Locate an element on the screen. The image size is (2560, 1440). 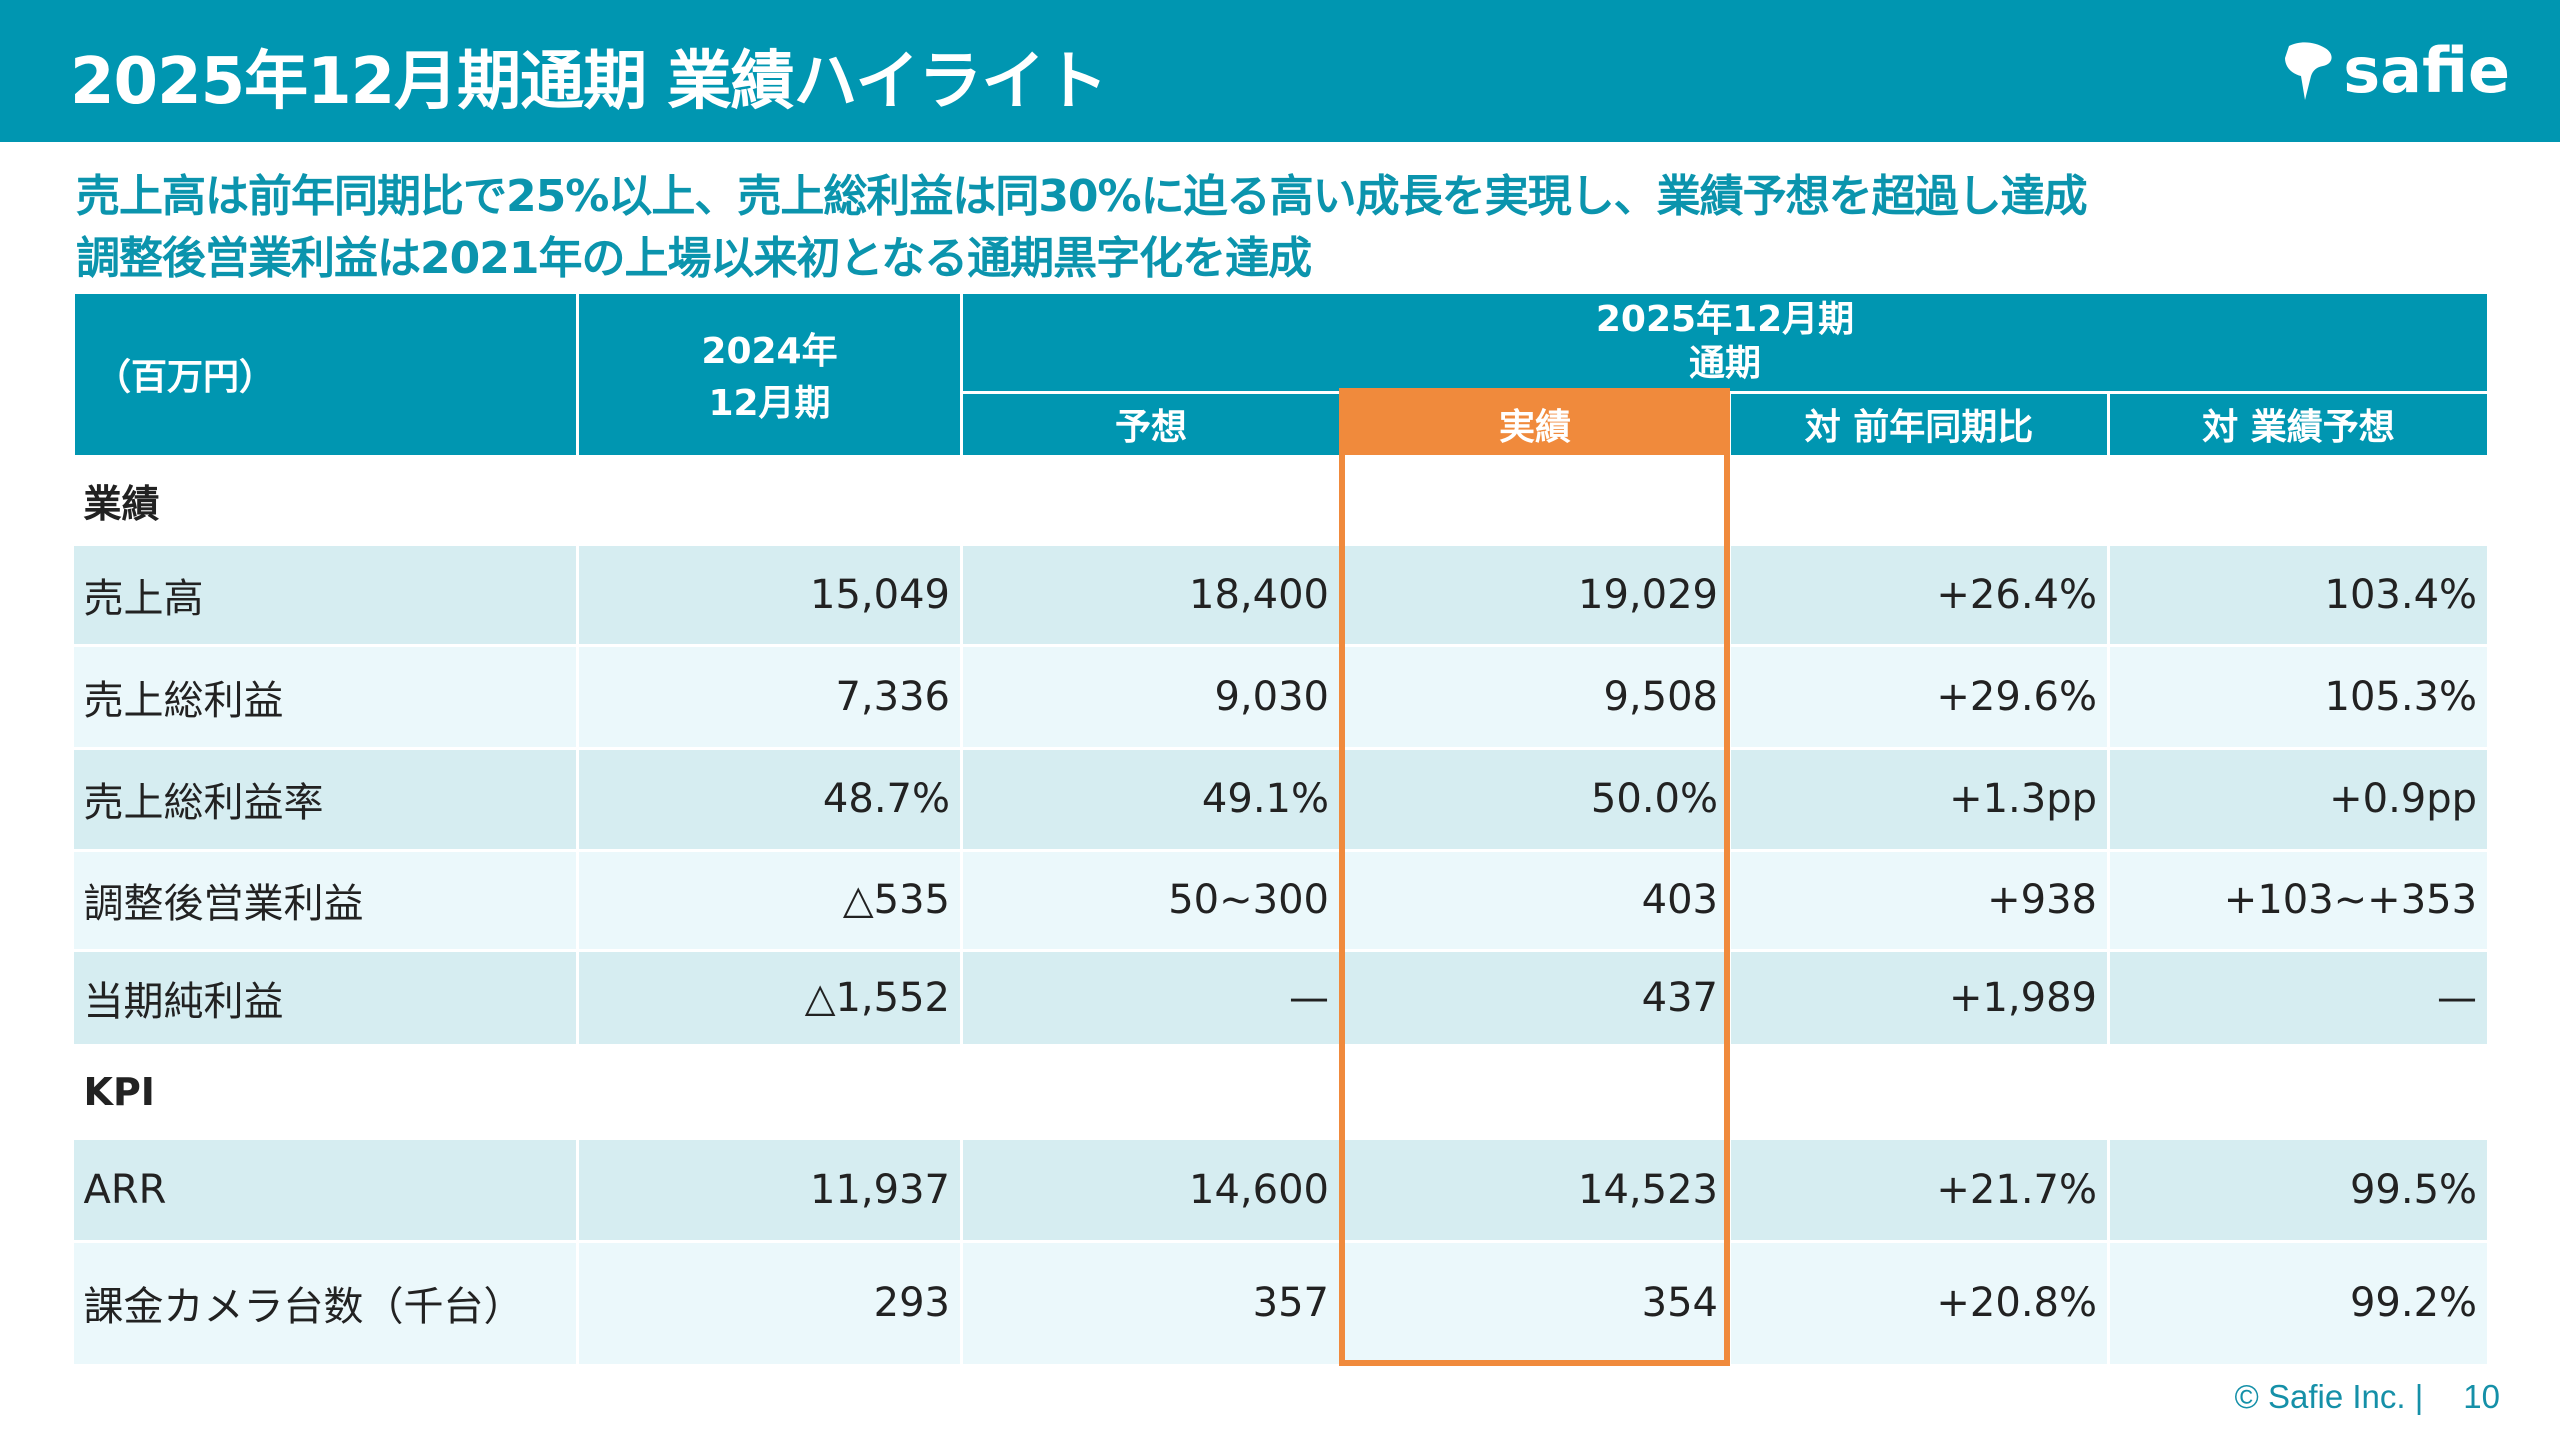
table-cell: 11,937 is located at coordinates (770, 1190).